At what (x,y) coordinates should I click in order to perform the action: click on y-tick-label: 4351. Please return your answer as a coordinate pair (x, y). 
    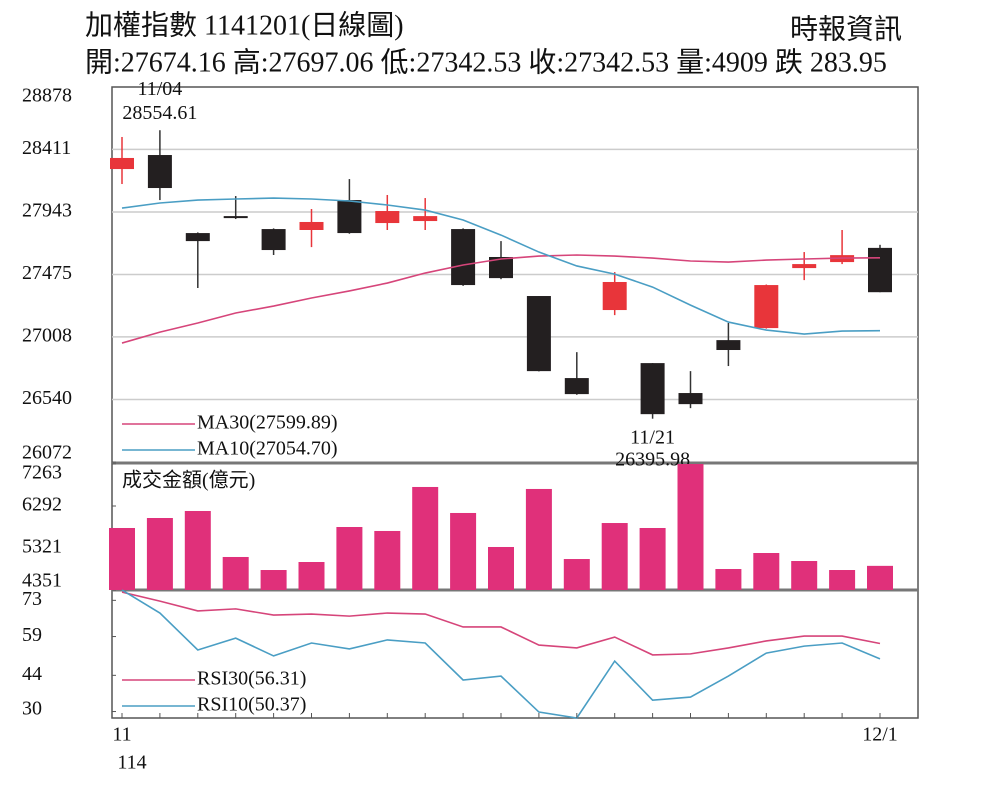
    Looking at the image, I should click on (42, 581).